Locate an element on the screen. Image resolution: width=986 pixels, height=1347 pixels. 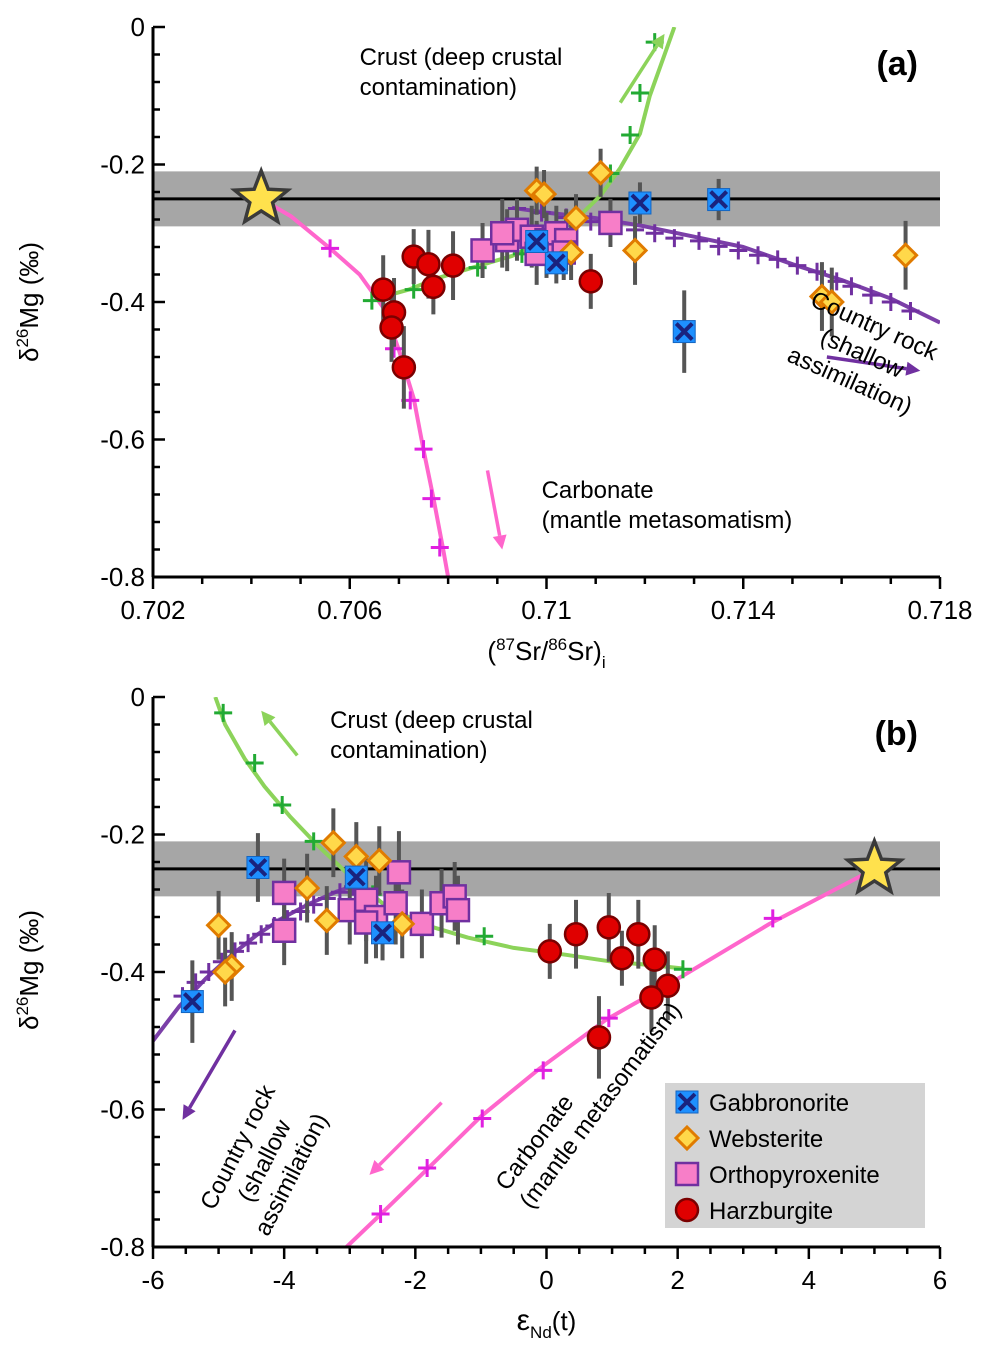
panel-a-x-tick-label: 0.702 is located at coordinates (152, 610).